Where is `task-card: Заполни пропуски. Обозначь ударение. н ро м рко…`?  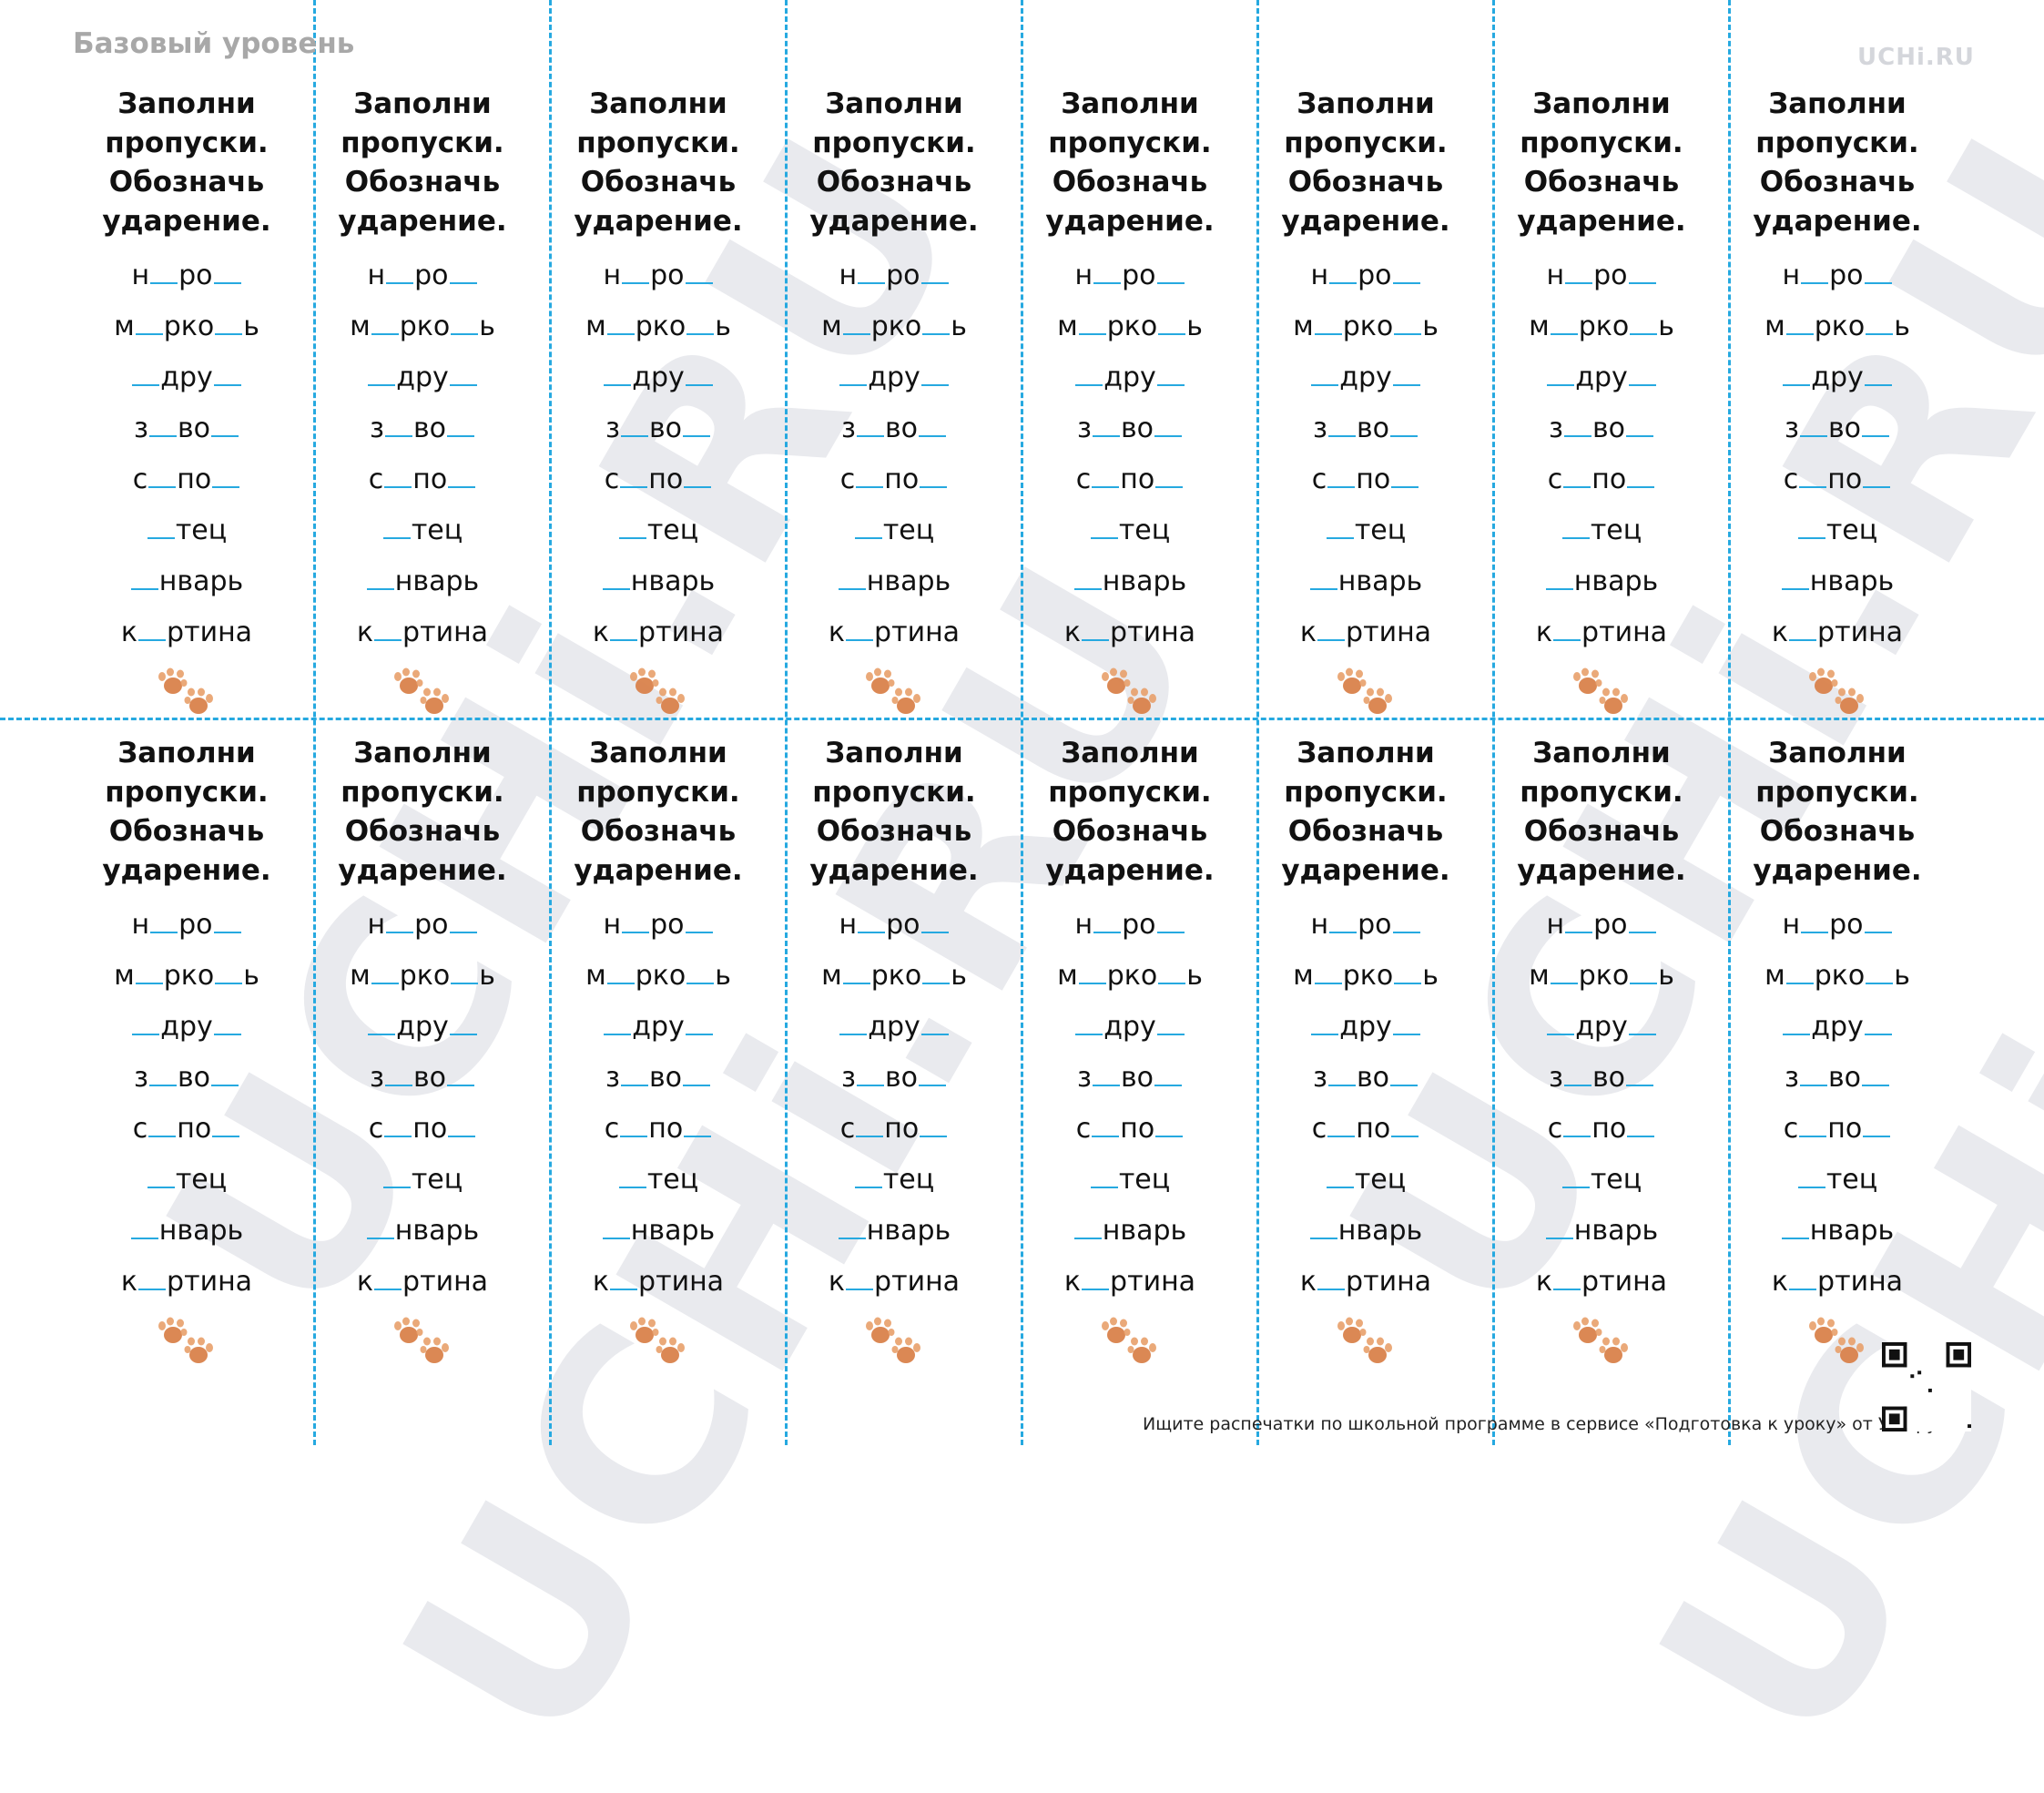
task-card: Заполни пропуски. Обозначь ударение. н ро м рко… is located at coordinates (187, 402).